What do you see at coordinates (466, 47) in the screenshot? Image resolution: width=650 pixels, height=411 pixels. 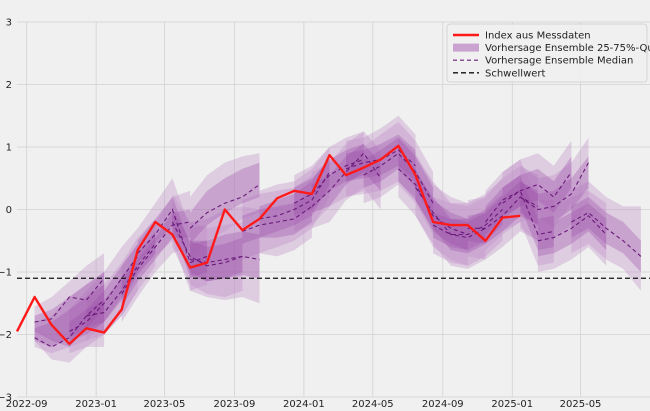 I see `legend-swatch-band` at bounding box center [466, 47].